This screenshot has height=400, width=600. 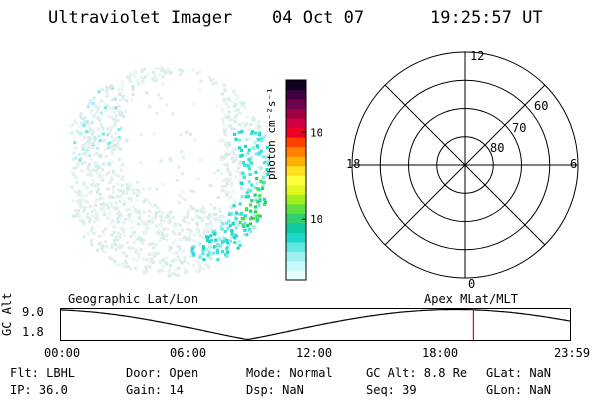 What do you see at coordinates (140, 18) in the screenshot?
I see `instrument-title: Ultraviolet Imager` at bounding box center [140, 18].